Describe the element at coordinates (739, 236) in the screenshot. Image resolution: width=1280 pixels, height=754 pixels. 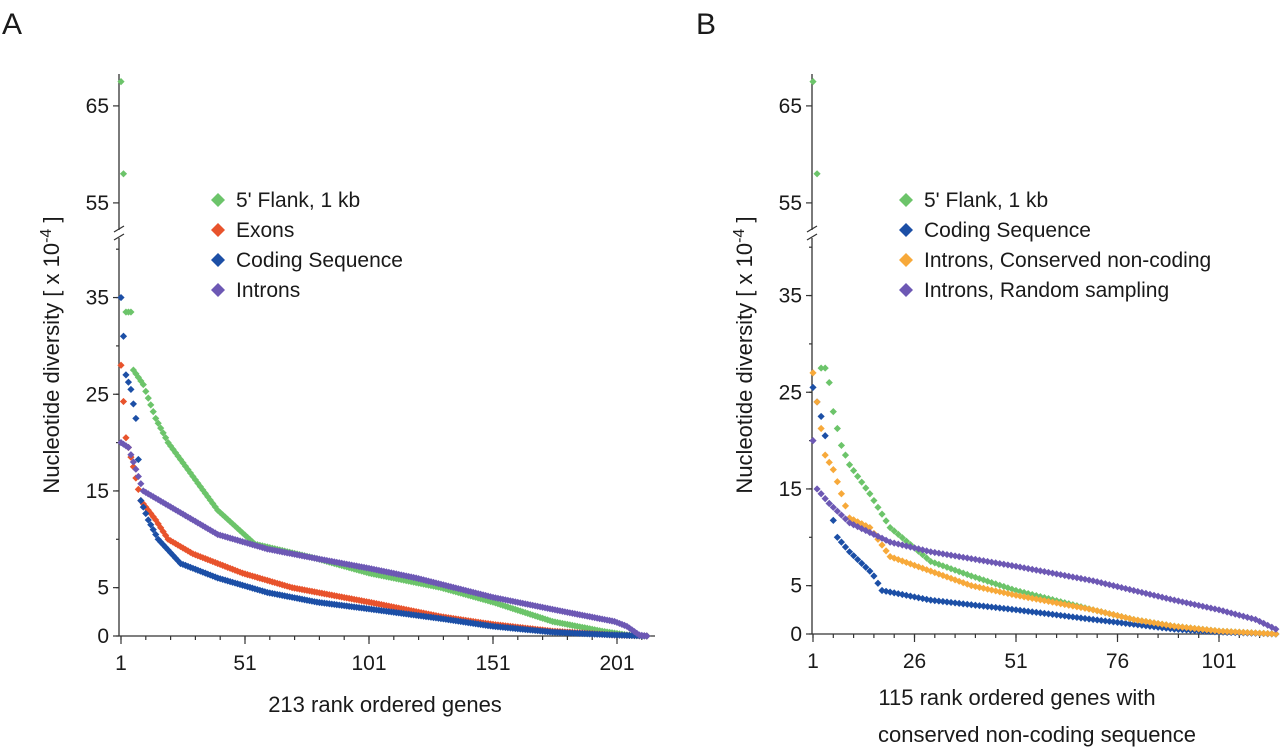
I see `panel-b-y-axis-title-exponent: -4` at that location.